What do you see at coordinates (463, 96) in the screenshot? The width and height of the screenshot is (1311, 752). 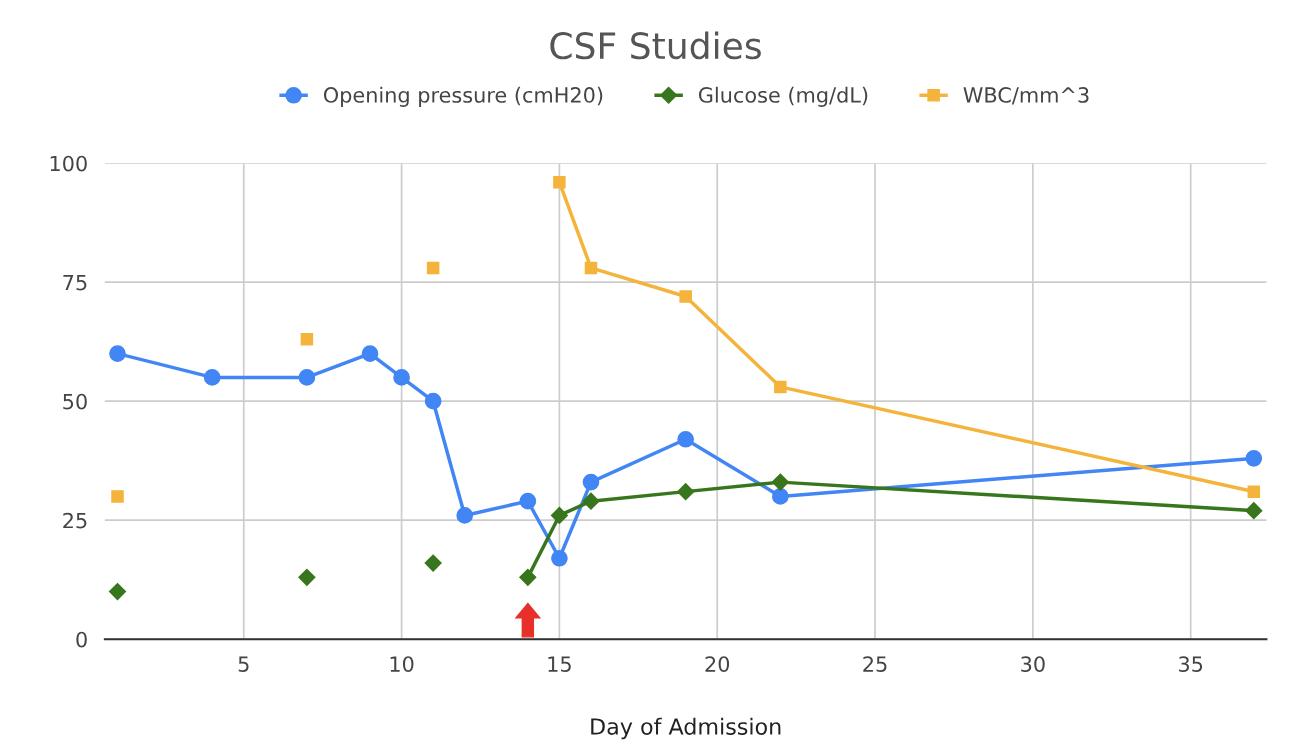 I see `legend-label: Opening pressure (cmH20)` at bounding box center [463, 96].